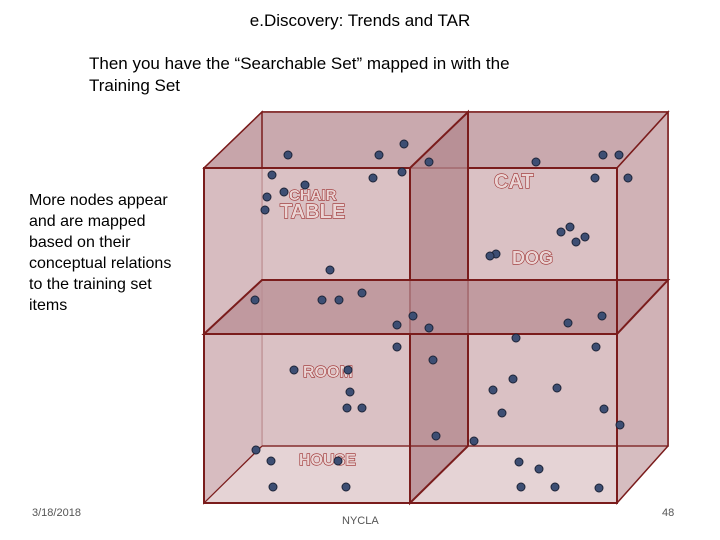  Describe the element at coordinates (135, 85) in the screenshot. I see `subtitle-line-2: Training Set` at that location.